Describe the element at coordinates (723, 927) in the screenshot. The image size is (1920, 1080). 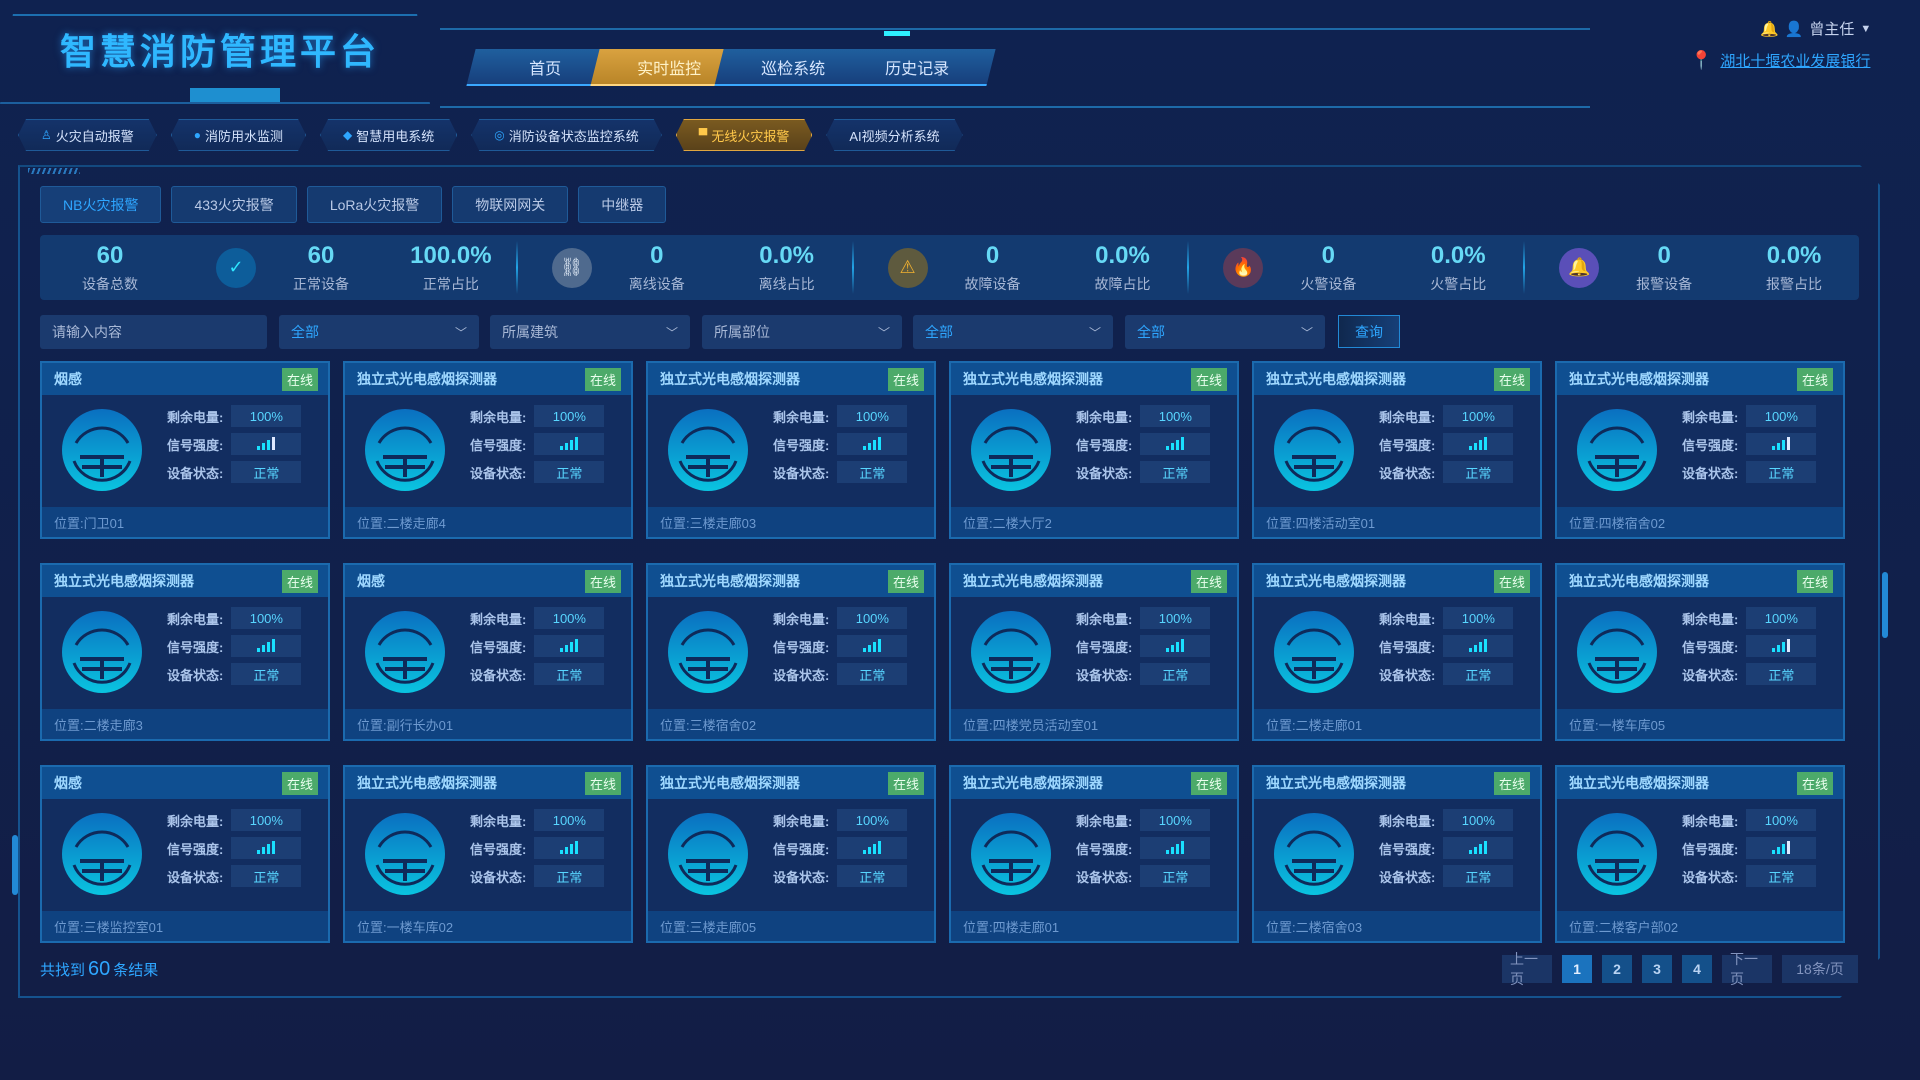
I see `location-value: 三楼走廊05` at that location.